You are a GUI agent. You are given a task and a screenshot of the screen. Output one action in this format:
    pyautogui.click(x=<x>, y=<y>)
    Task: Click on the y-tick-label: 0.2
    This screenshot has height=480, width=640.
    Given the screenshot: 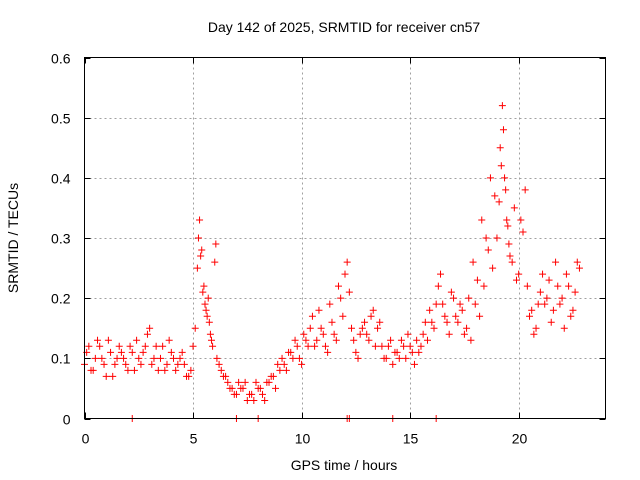 What is the action you would take?
    pyautogui.click(x=61, y=299)
    